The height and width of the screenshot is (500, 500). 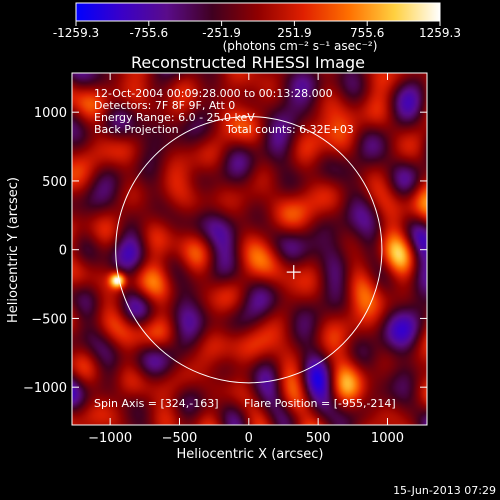 What do you see at coordinates (148, 33) in the screenshot?
I see `colorbar-tick-label: -755.6` at bounding box center [148, 33].